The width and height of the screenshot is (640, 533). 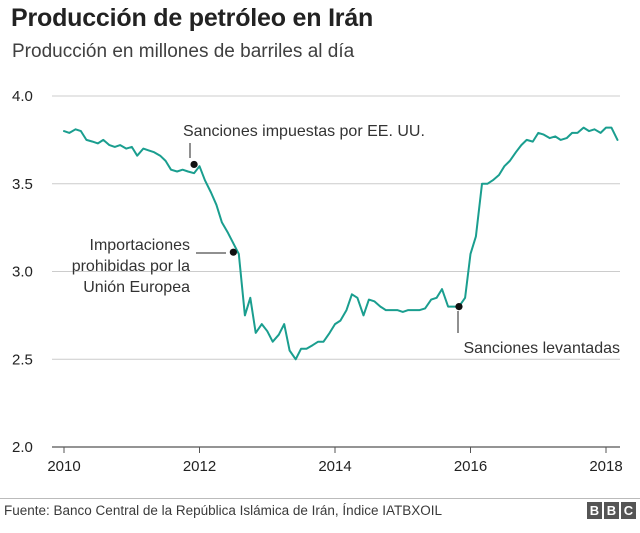 I want to click on y-tick-label: 3.0, so click(x=22, y=272).